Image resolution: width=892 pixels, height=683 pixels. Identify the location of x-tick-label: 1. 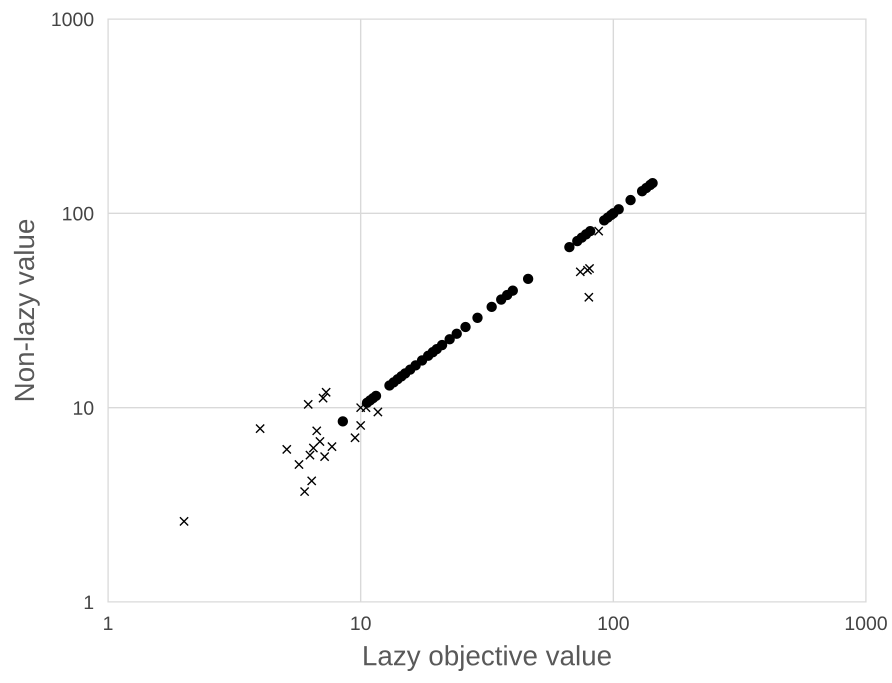
(108, 623).